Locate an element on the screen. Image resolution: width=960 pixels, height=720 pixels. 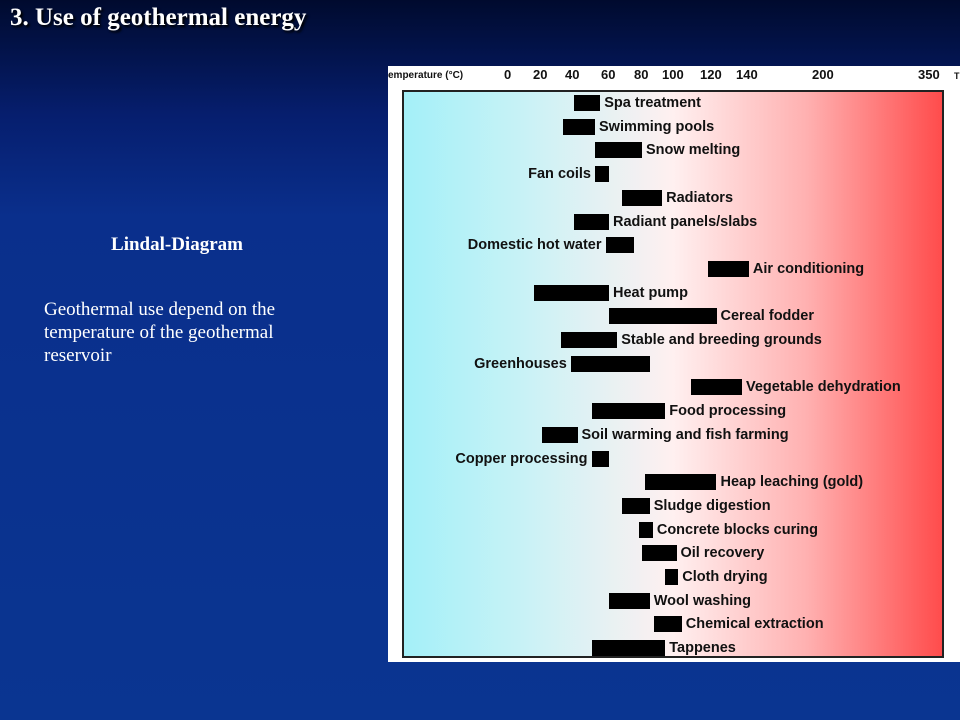
bar-oil-recovery is located at coordinates (659, 553).